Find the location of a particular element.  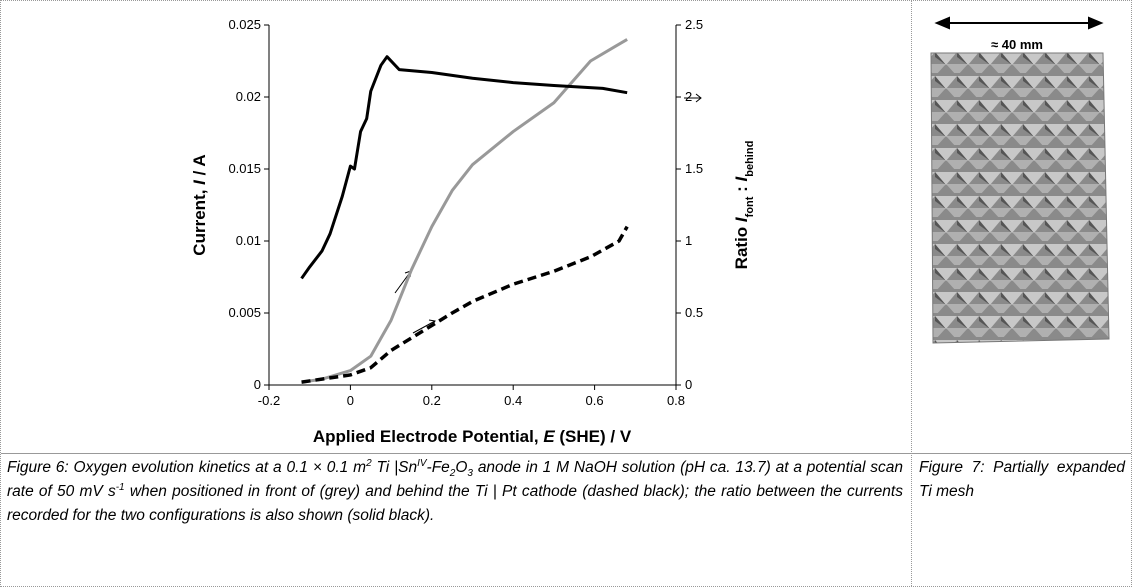

y2-tick-label: 2.5 is located at coordinates (694, 24).